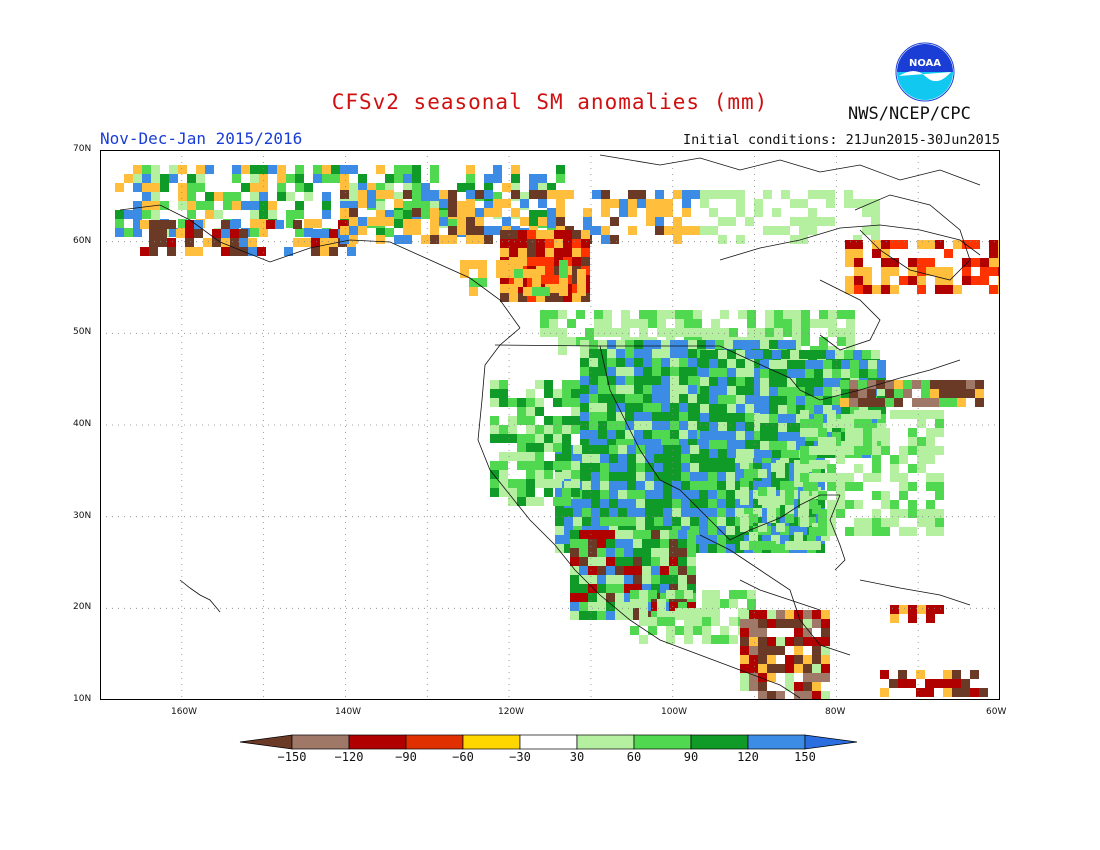 The height and width of the screenshot is (850, 1100). What do you see at coordinates (377, 742) in the screenshot?
I see `legend-swatch` at bounding box center [377, 742].